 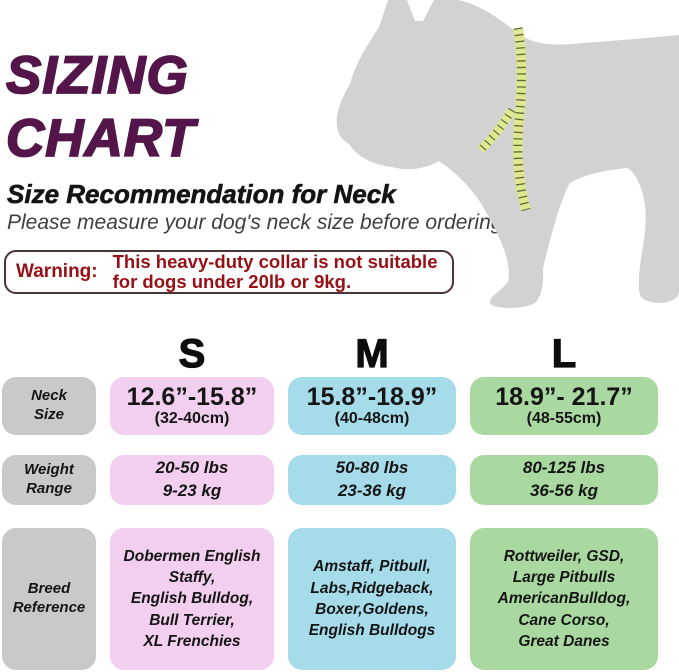 What do you see at coordinates (521, 119) in the screenshot?
I see `measuring-tape` at bounding box center [521, 119].